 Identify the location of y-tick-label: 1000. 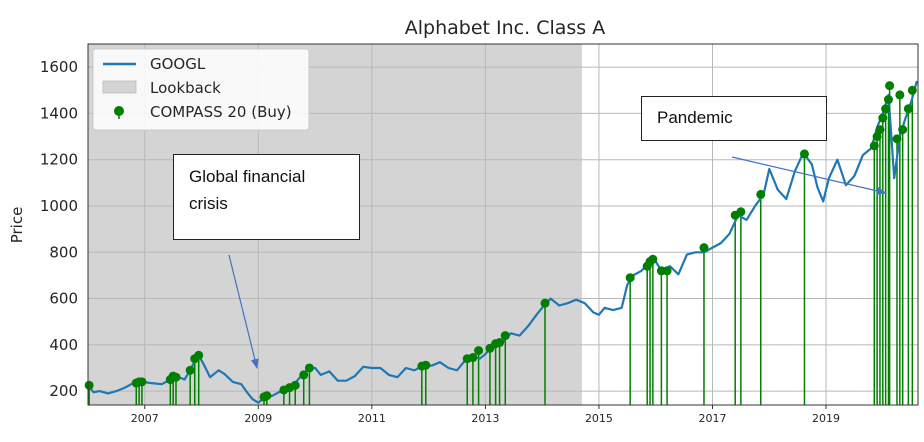
(59, 206).